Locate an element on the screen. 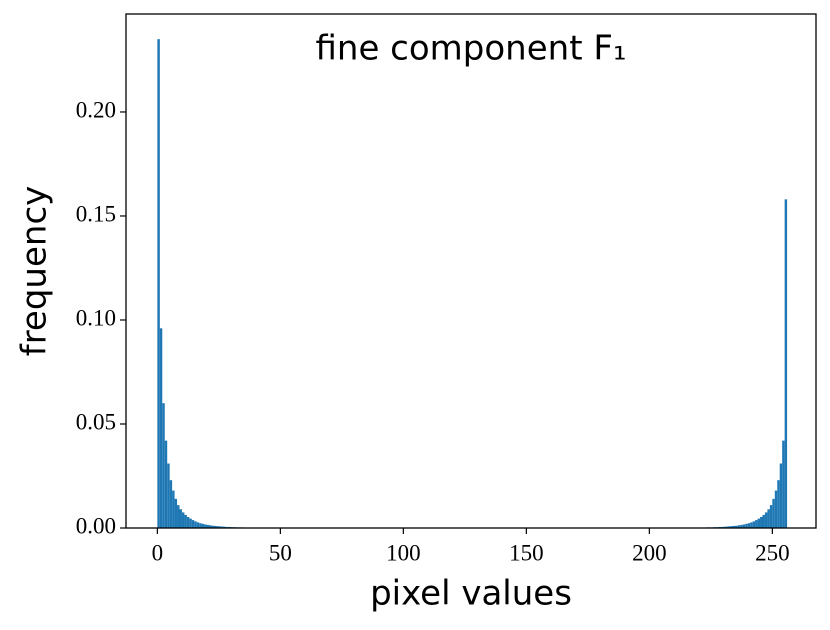  x-axis-label: pixel values is located at coordinates (471, 594).